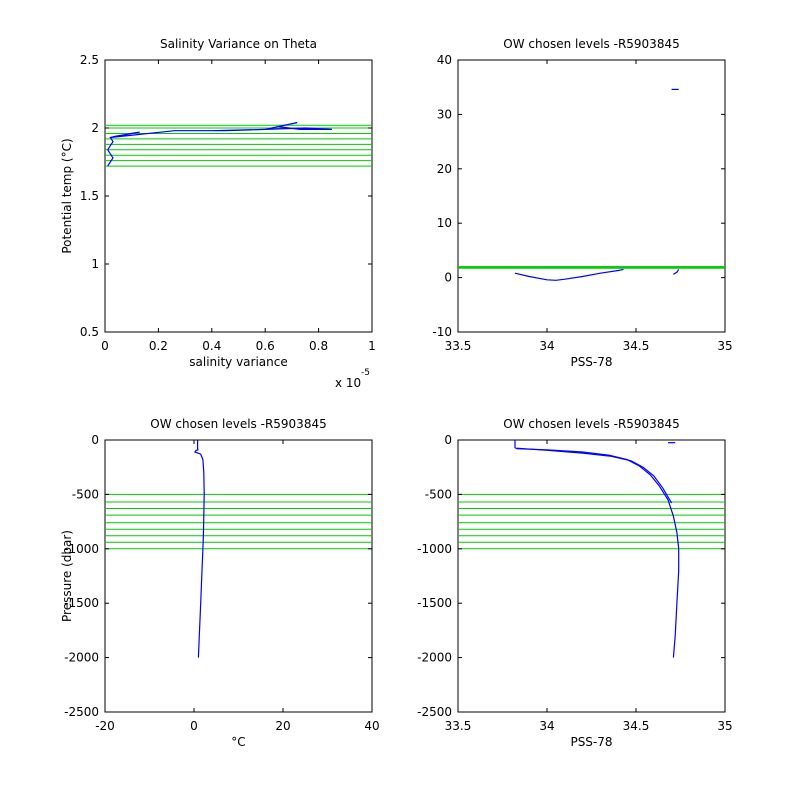 This screenshot has width=800, height=800. Describe the element at coordinates (371, 726) in the screenshot. I see `x-tick-label: 40` at that location.